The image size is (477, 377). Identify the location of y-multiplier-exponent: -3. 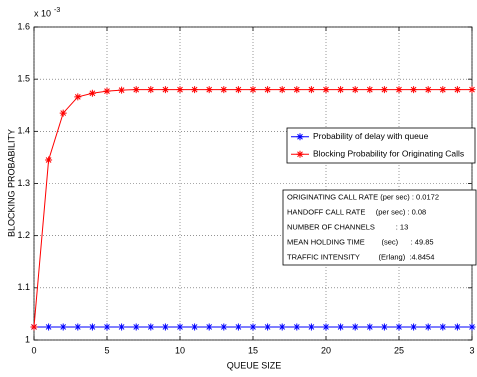
(57, 10).